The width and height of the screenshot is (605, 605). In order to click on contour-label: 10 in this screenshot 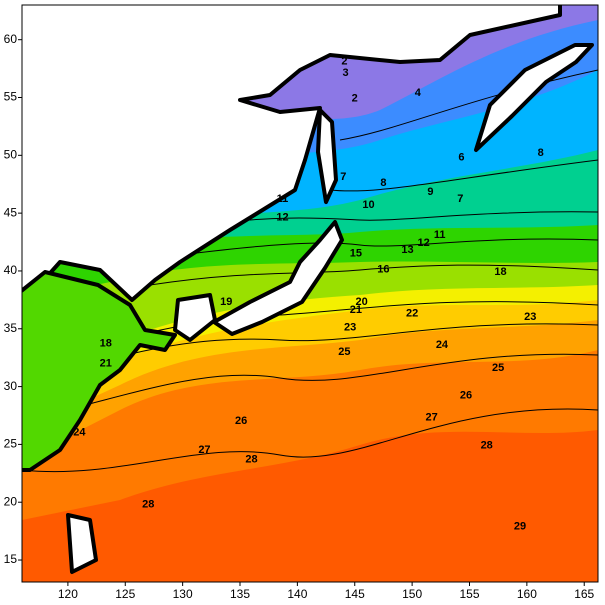, I will do `click(368, 205)`.